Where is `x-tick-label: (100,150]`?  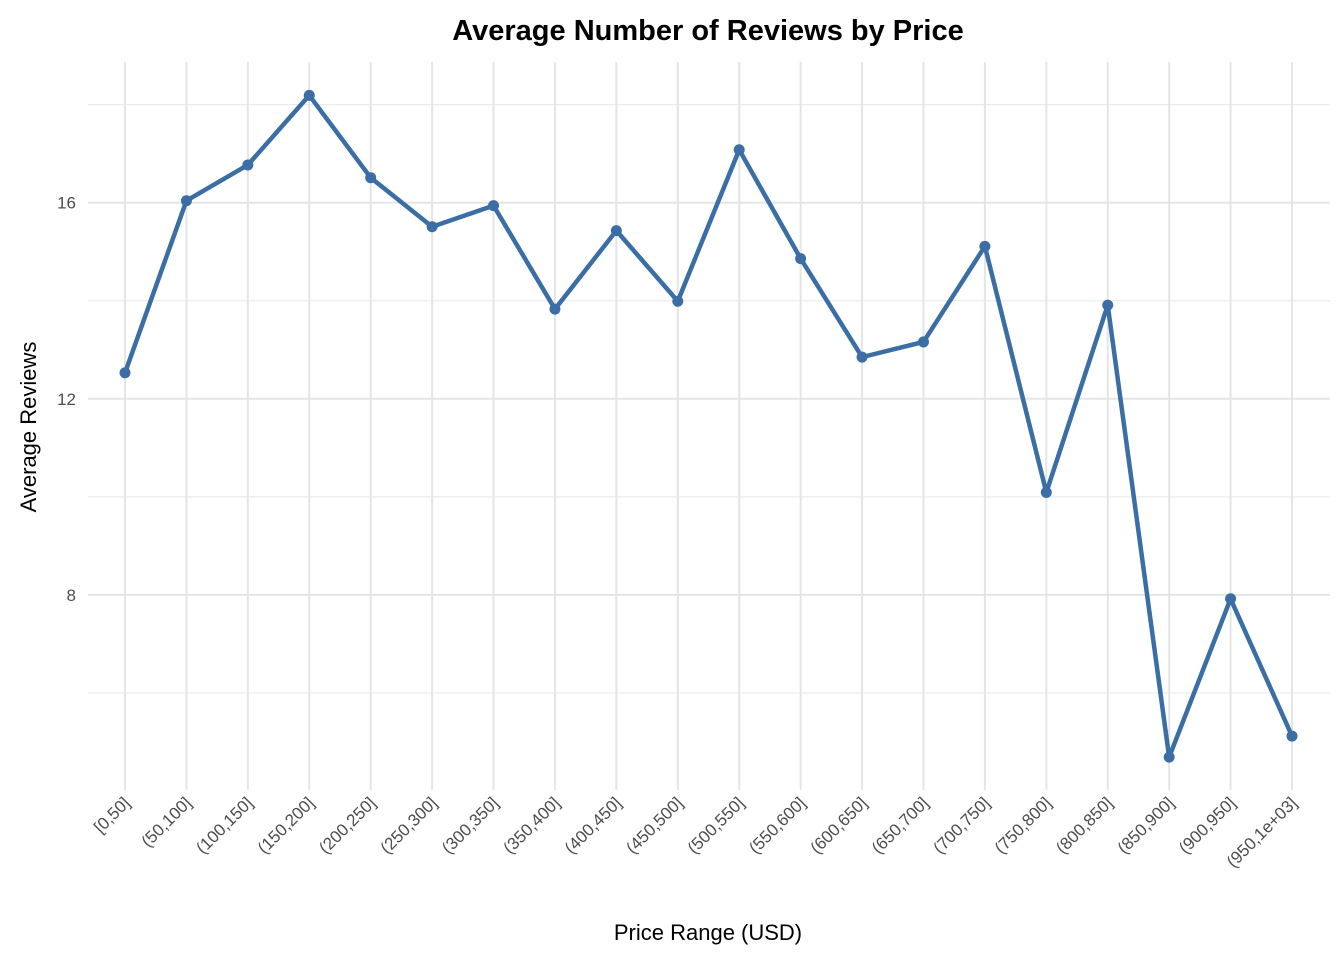 x-tick-label: (100,150] is located at coordinates (224, 825).